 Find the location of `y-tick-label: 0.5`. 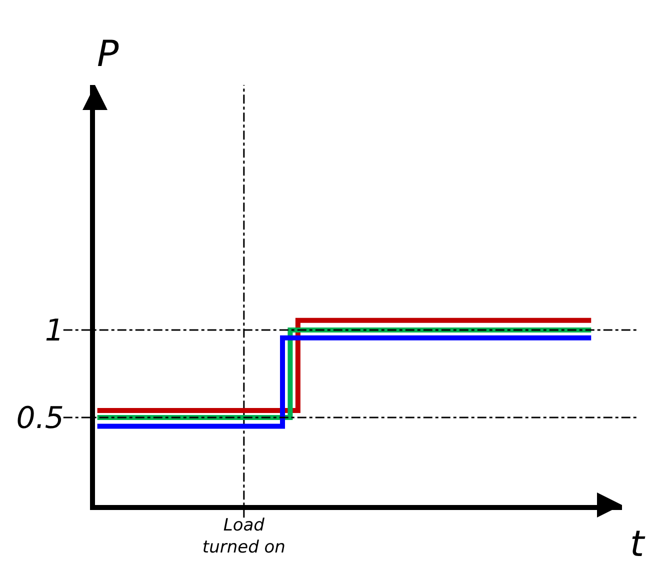

y-tick-label: 0.5 is located at coordinates (40, 418).